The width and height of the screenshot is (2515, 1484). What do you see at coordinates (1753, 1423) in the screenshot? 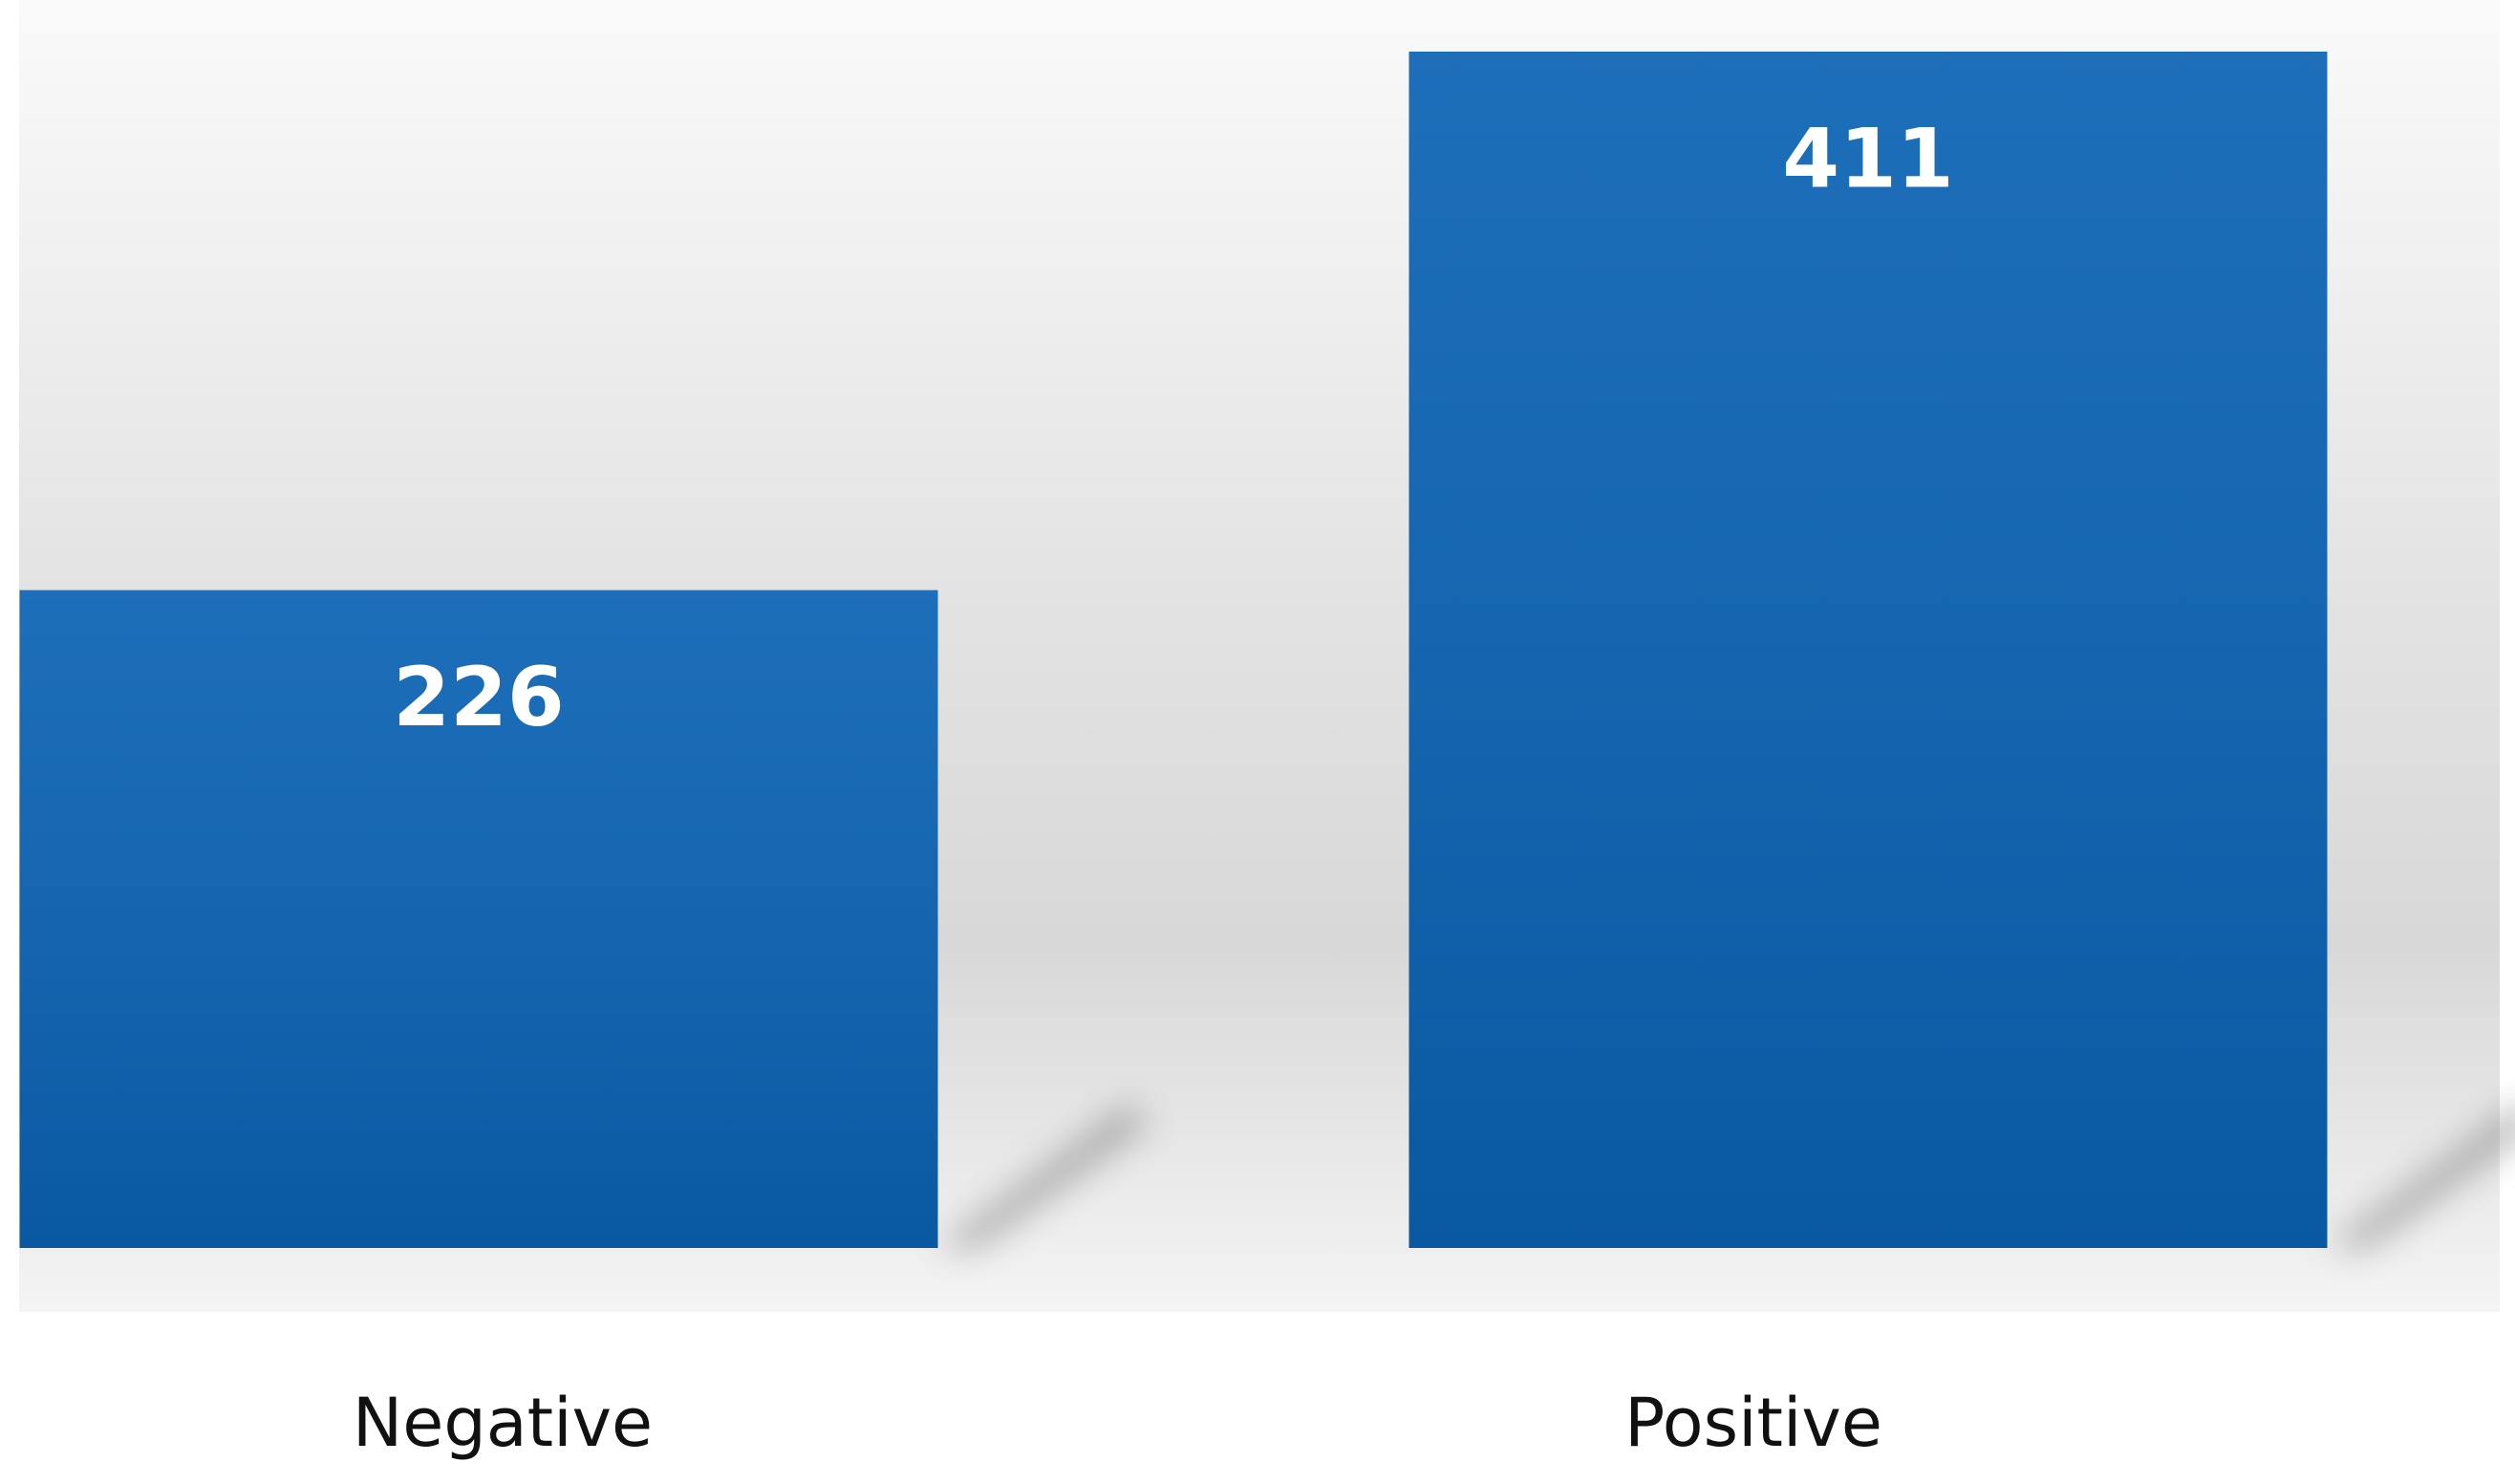
I see `x-tick-label: Positive` at bounding box center [1753, 1423].